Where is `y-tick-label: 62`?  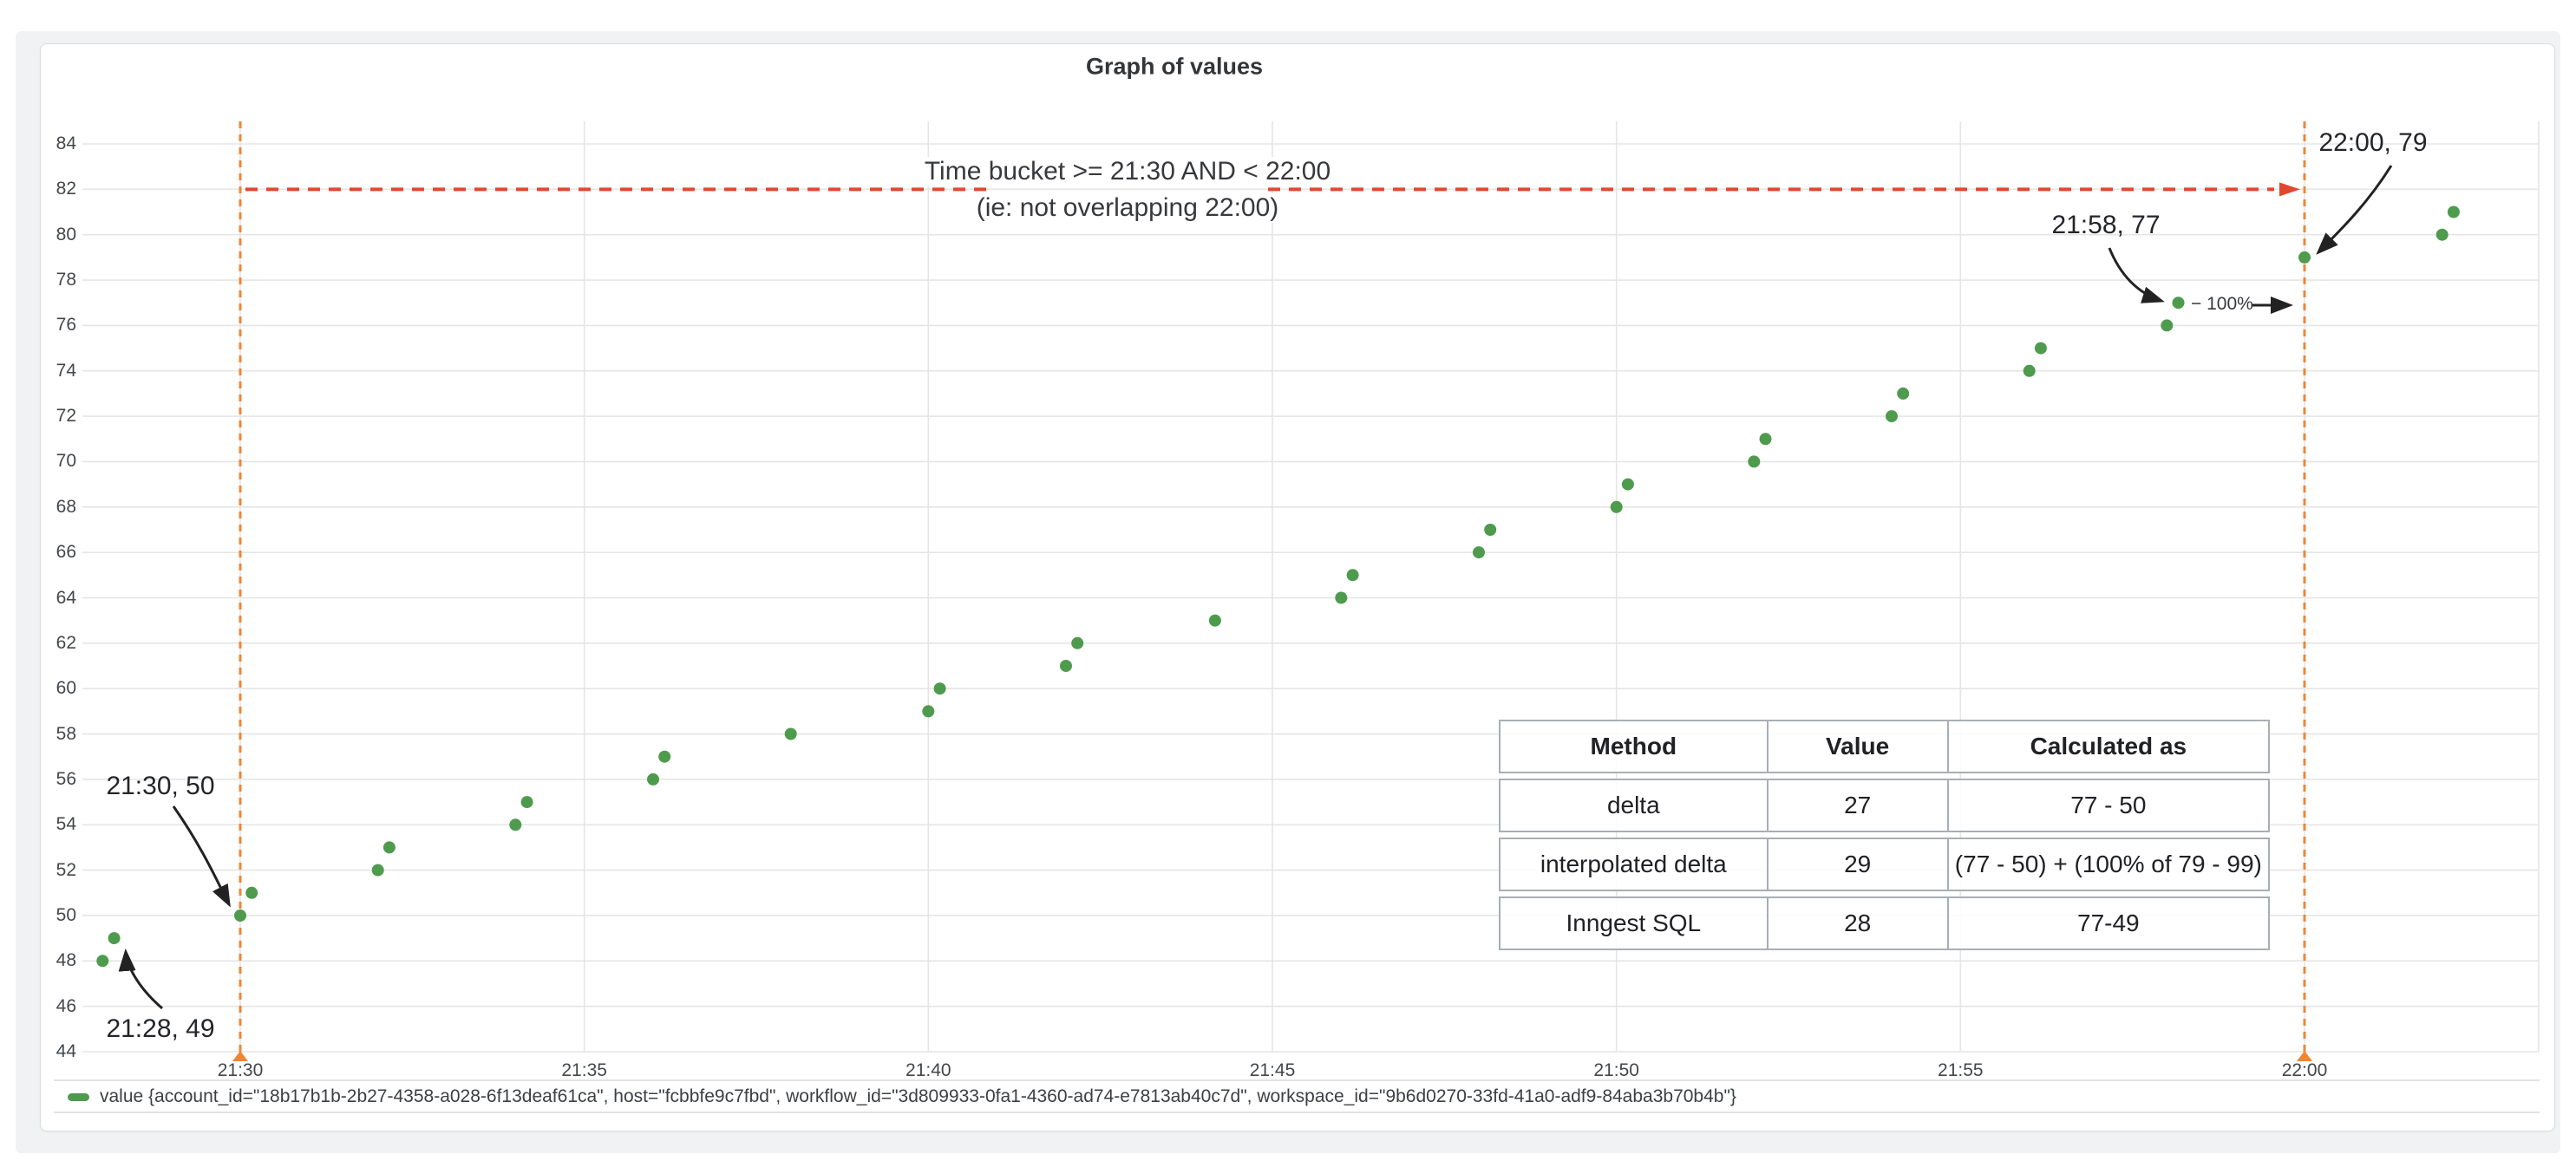
y-tick-label: 62 is located at coordinates (66, 642).